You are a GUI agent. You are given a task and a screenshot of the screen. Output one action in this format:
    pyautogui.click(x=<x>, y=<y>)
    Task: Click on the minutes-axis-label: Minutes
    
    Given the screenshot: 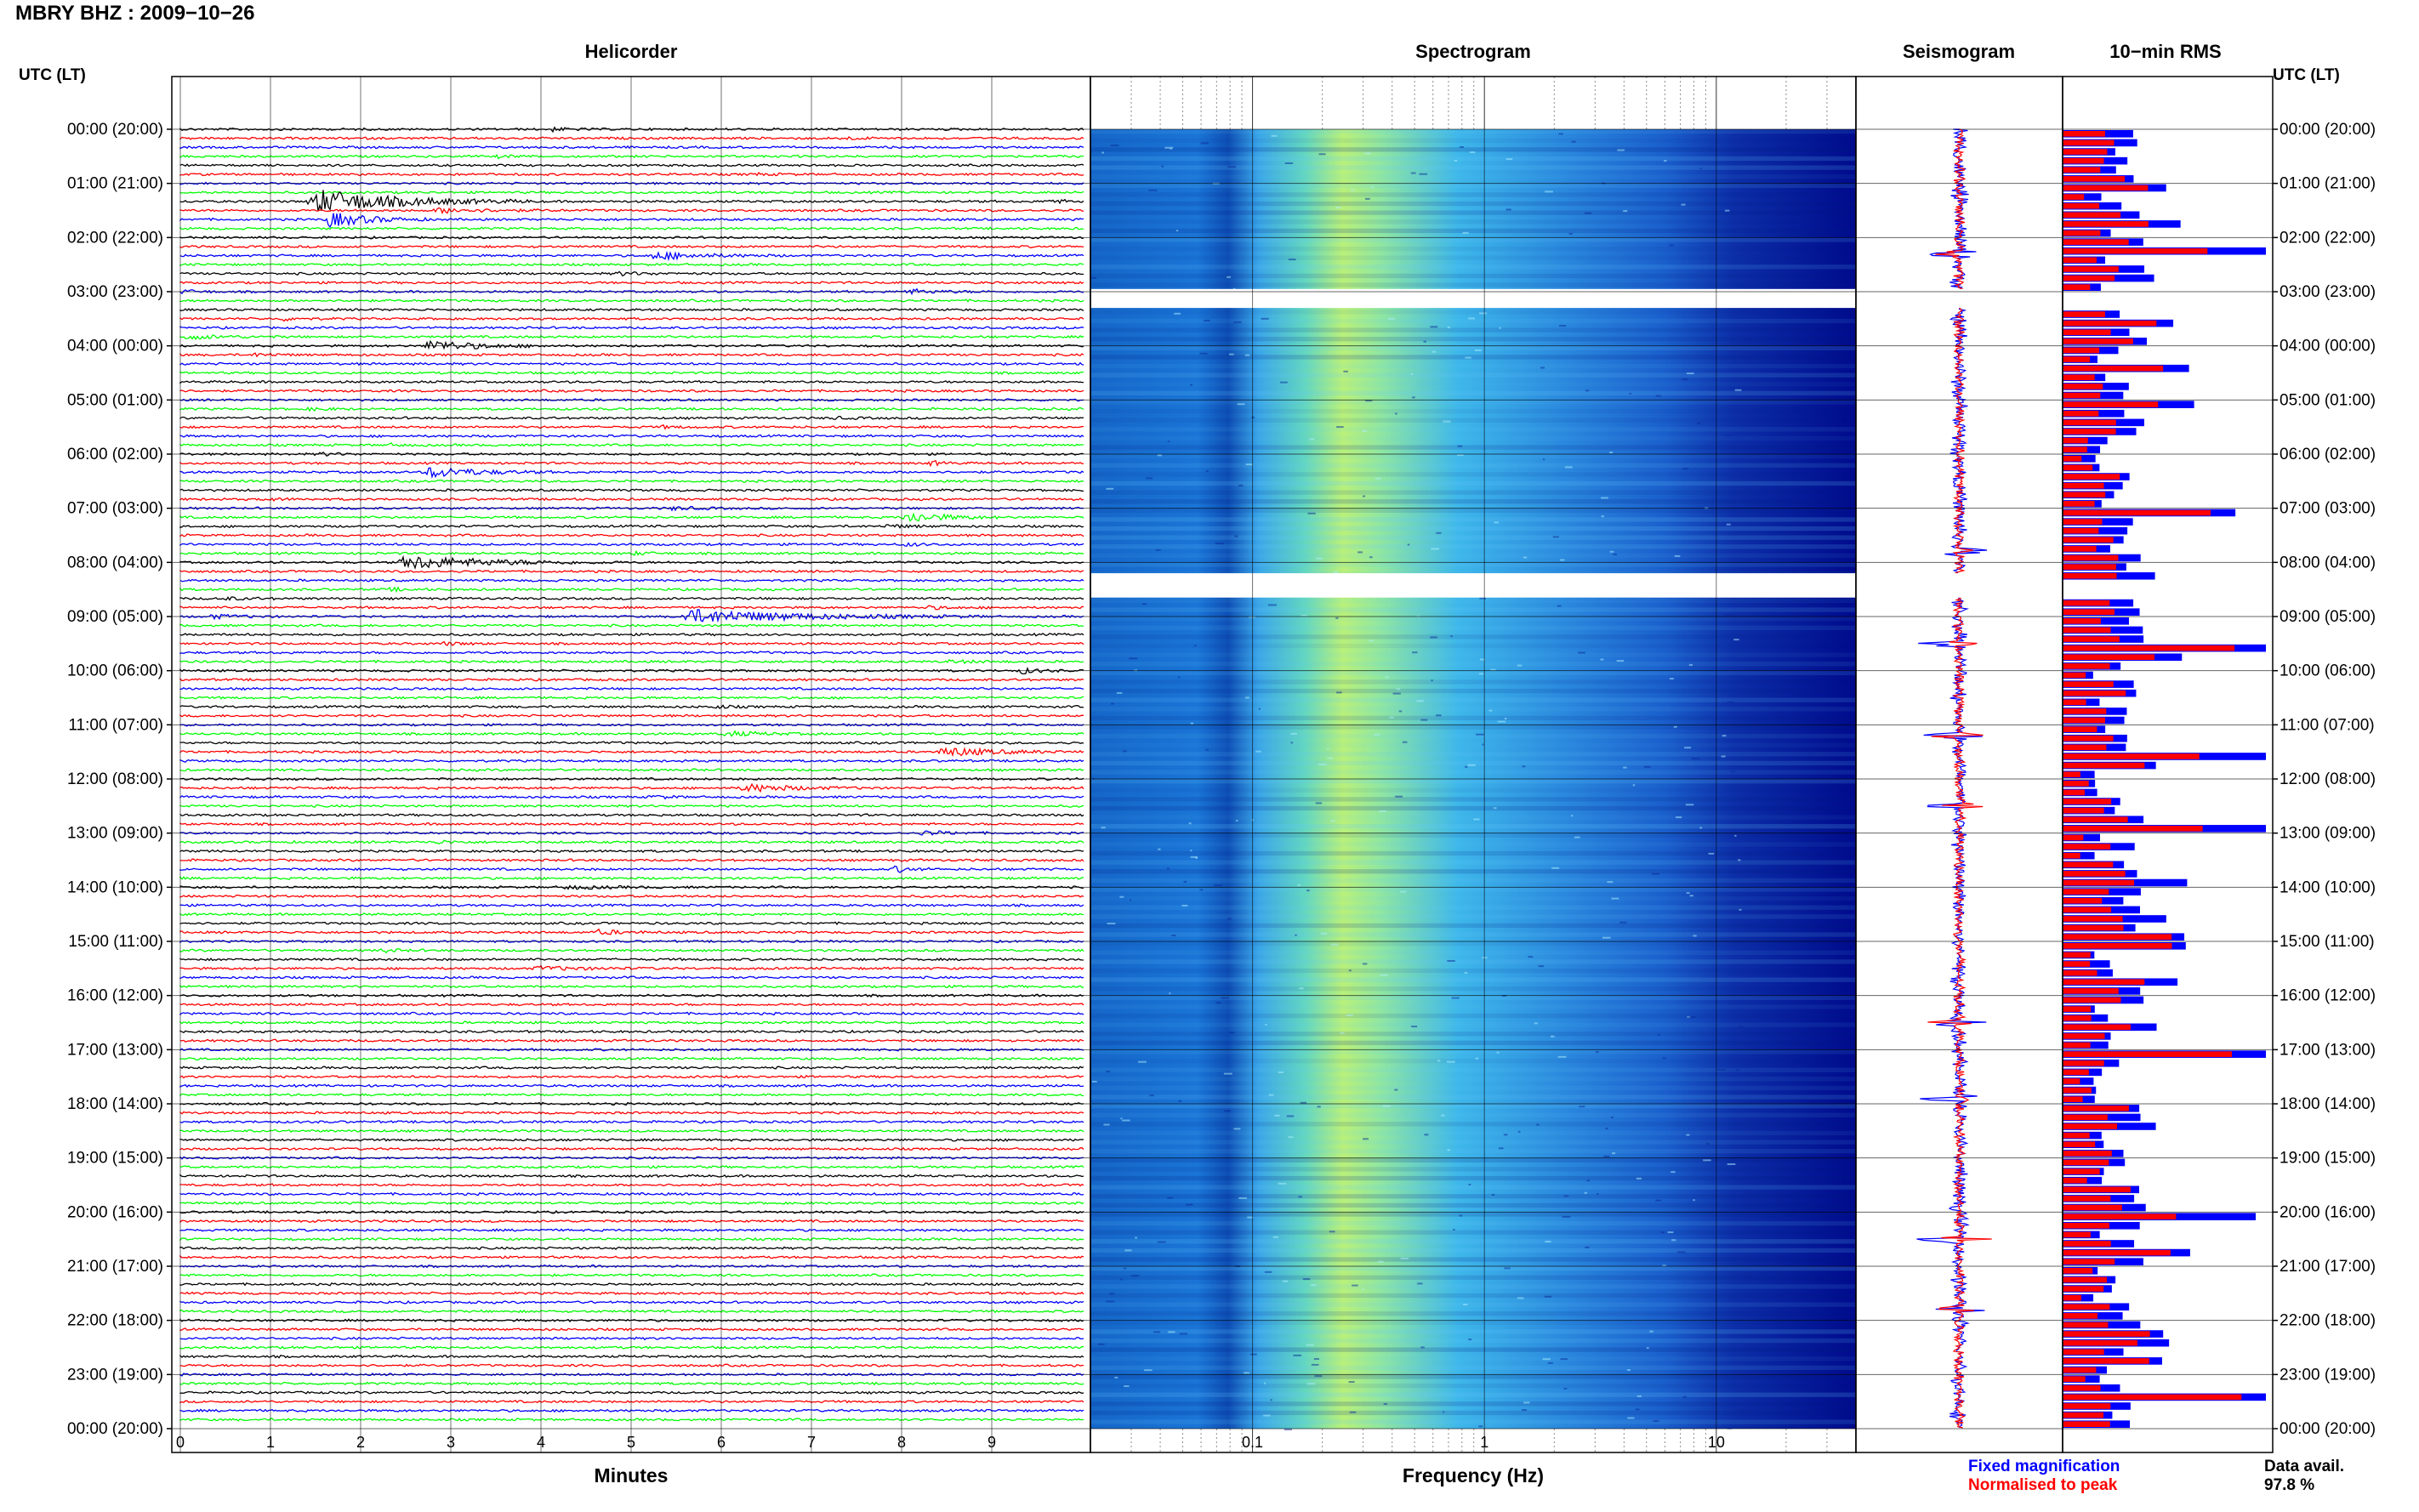 What is the action you would take?
    pyautogui.click(x=631, y=1475)
    